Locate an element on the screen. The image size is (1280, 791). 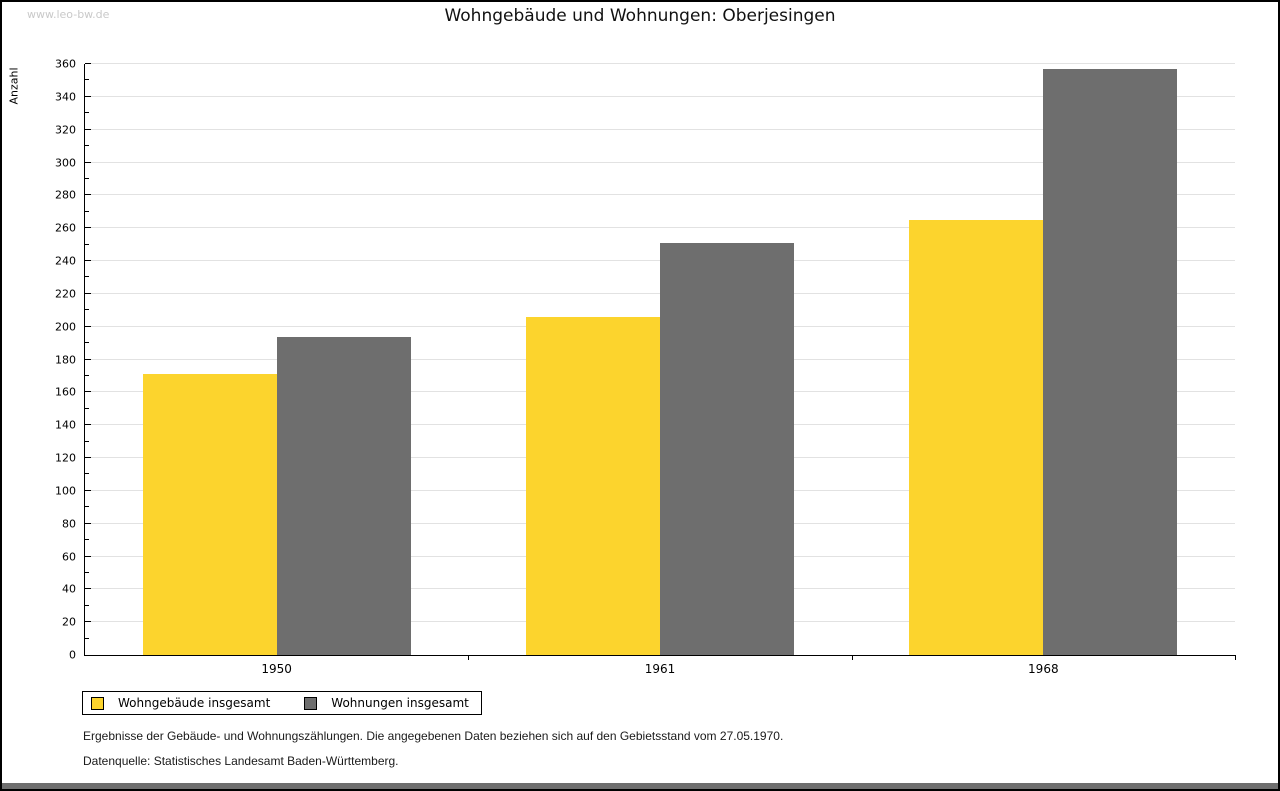
y-tick-label: 80 is located at coordinates (69, 524).